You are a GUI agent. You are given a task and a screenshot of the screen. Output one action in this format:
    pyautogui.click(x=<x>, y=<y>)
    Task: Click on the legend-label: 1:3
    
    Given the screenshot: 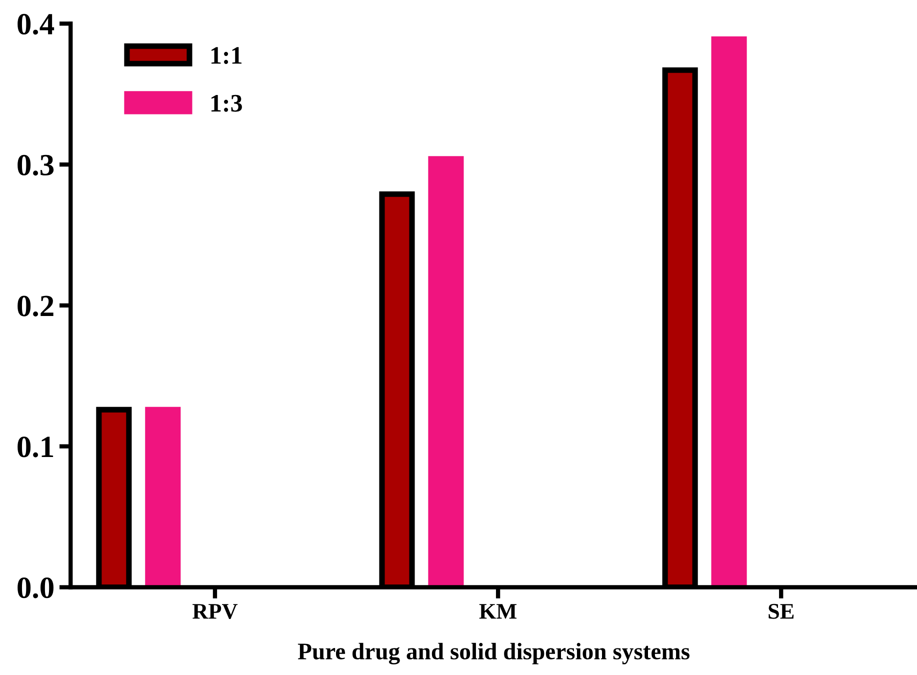 What is the action you would take?
    pyautogui.click(x=226, y=103)
    